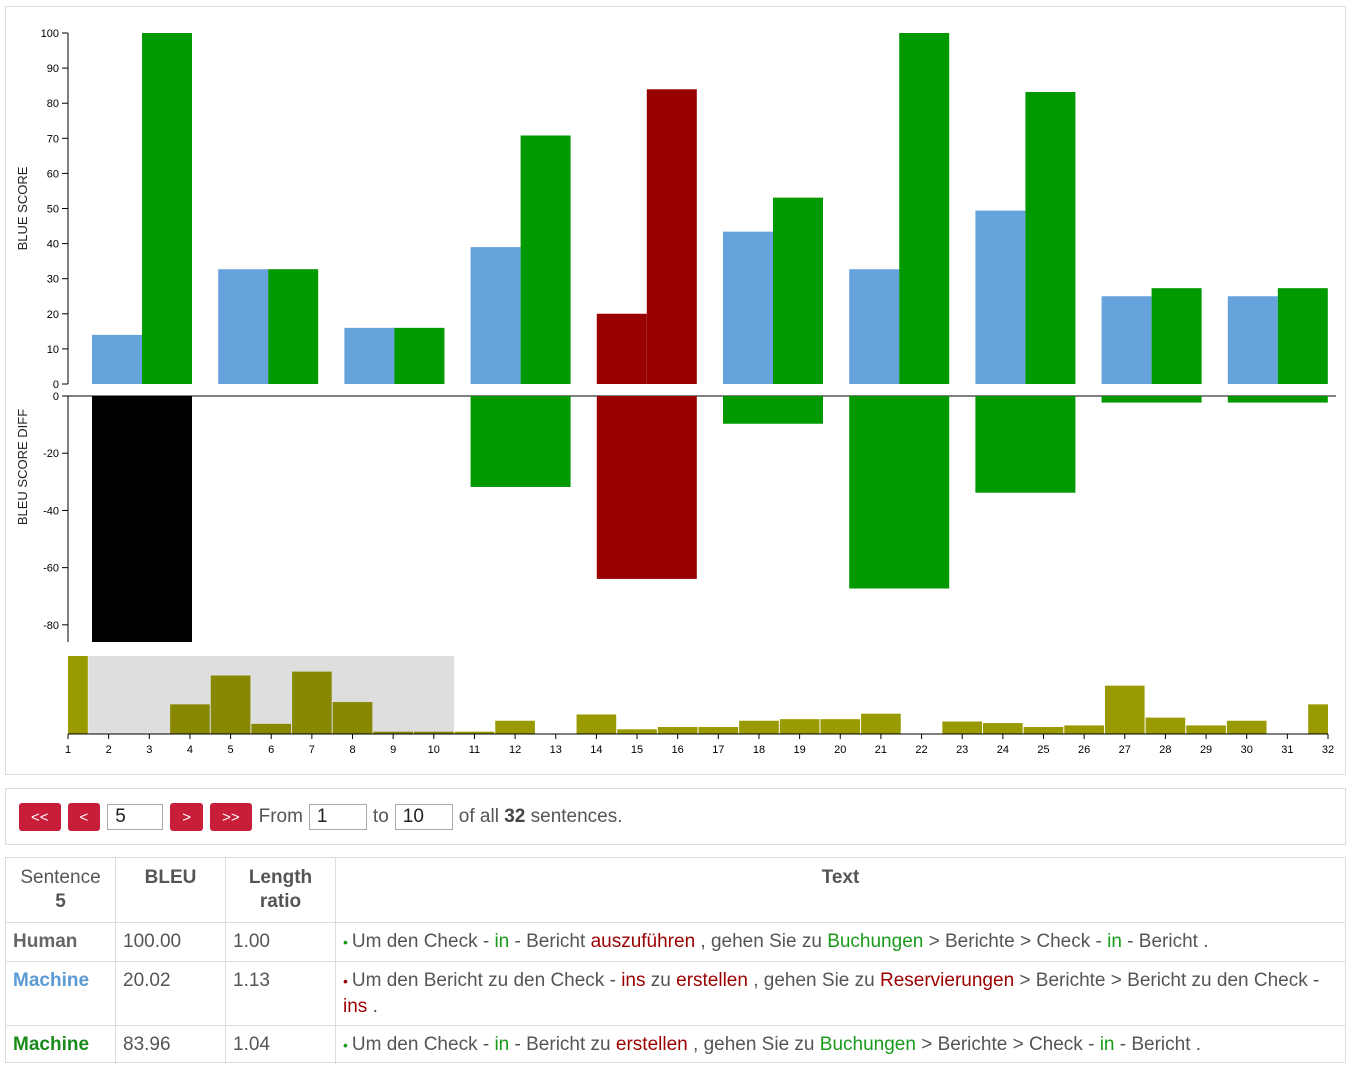 The height and width of the screenshot is (1070, 1358). Describe the element at coordinates (51, 569) in the screenshot. I see `y-tick-label: -60` at that location.